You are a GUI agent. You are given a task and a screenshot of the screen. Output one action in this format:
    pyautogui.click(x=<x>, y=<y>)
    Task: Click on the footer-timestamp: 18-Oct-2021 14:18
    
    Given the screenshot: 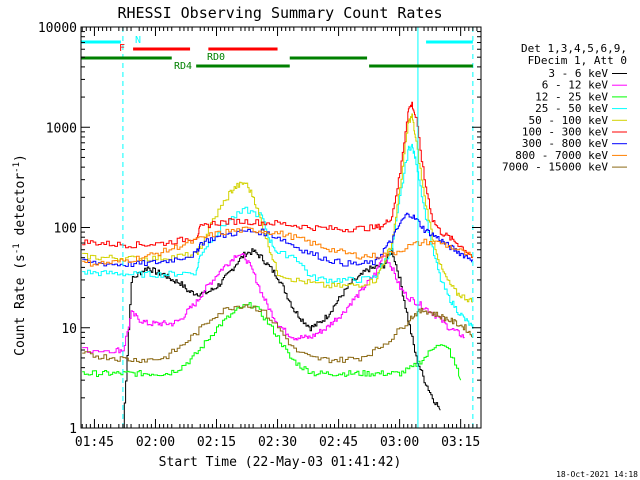 What is the action you would take?
    pyautogui.click(x=597, y=474)
    